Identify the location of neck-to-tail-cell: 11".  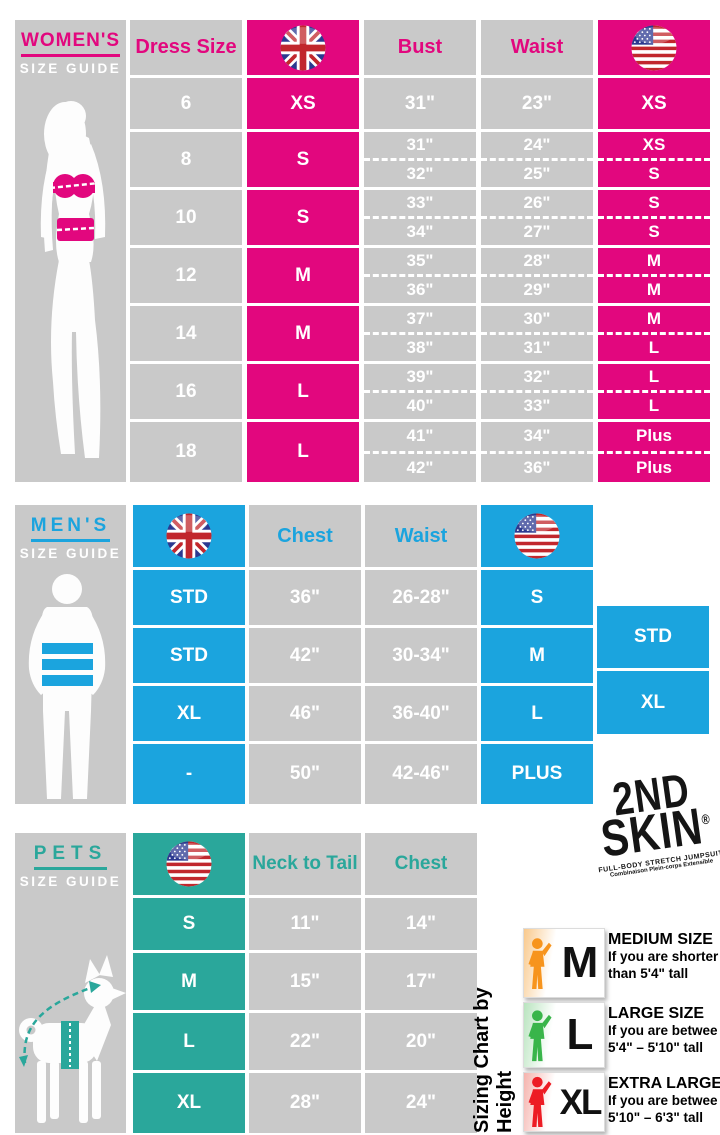
(305, 924).